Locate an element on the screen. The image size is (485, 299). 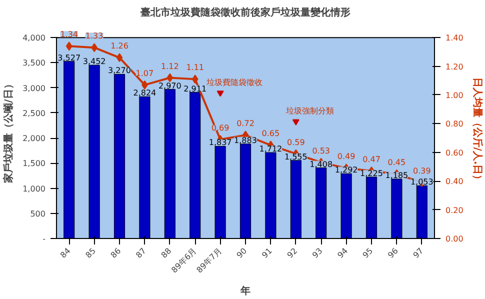
x-tick-label: 90 is located at coordinates (242, 253).